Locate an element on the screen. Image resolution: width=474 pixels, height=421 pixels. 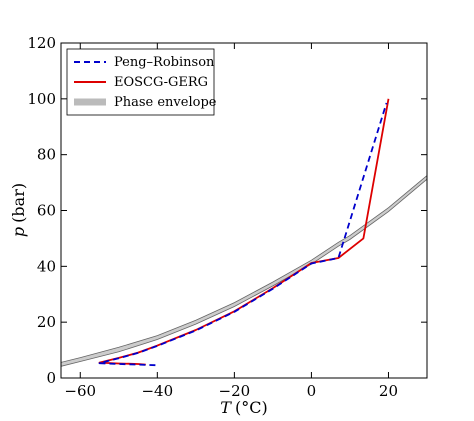
x-tick-label: 20 is located at coordinates (388, 391).